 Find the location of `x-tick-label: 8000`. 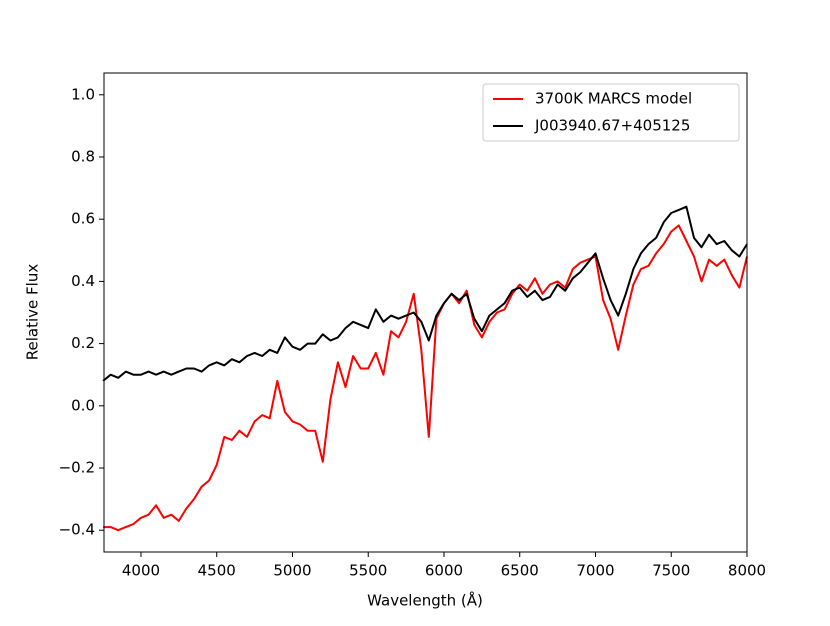

x-tick-label: 8000 is located at coordinates (747, 571).